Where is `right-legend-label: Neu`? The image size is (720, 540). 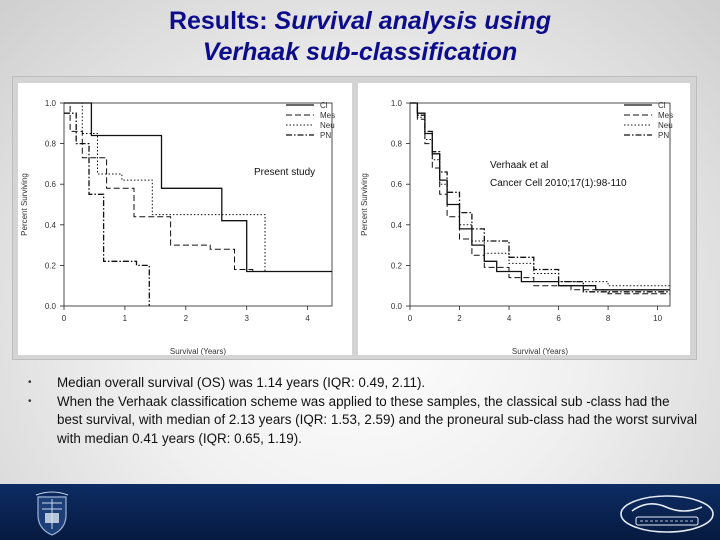
right-legend-label: Neu is located at coordinates (665, 125).